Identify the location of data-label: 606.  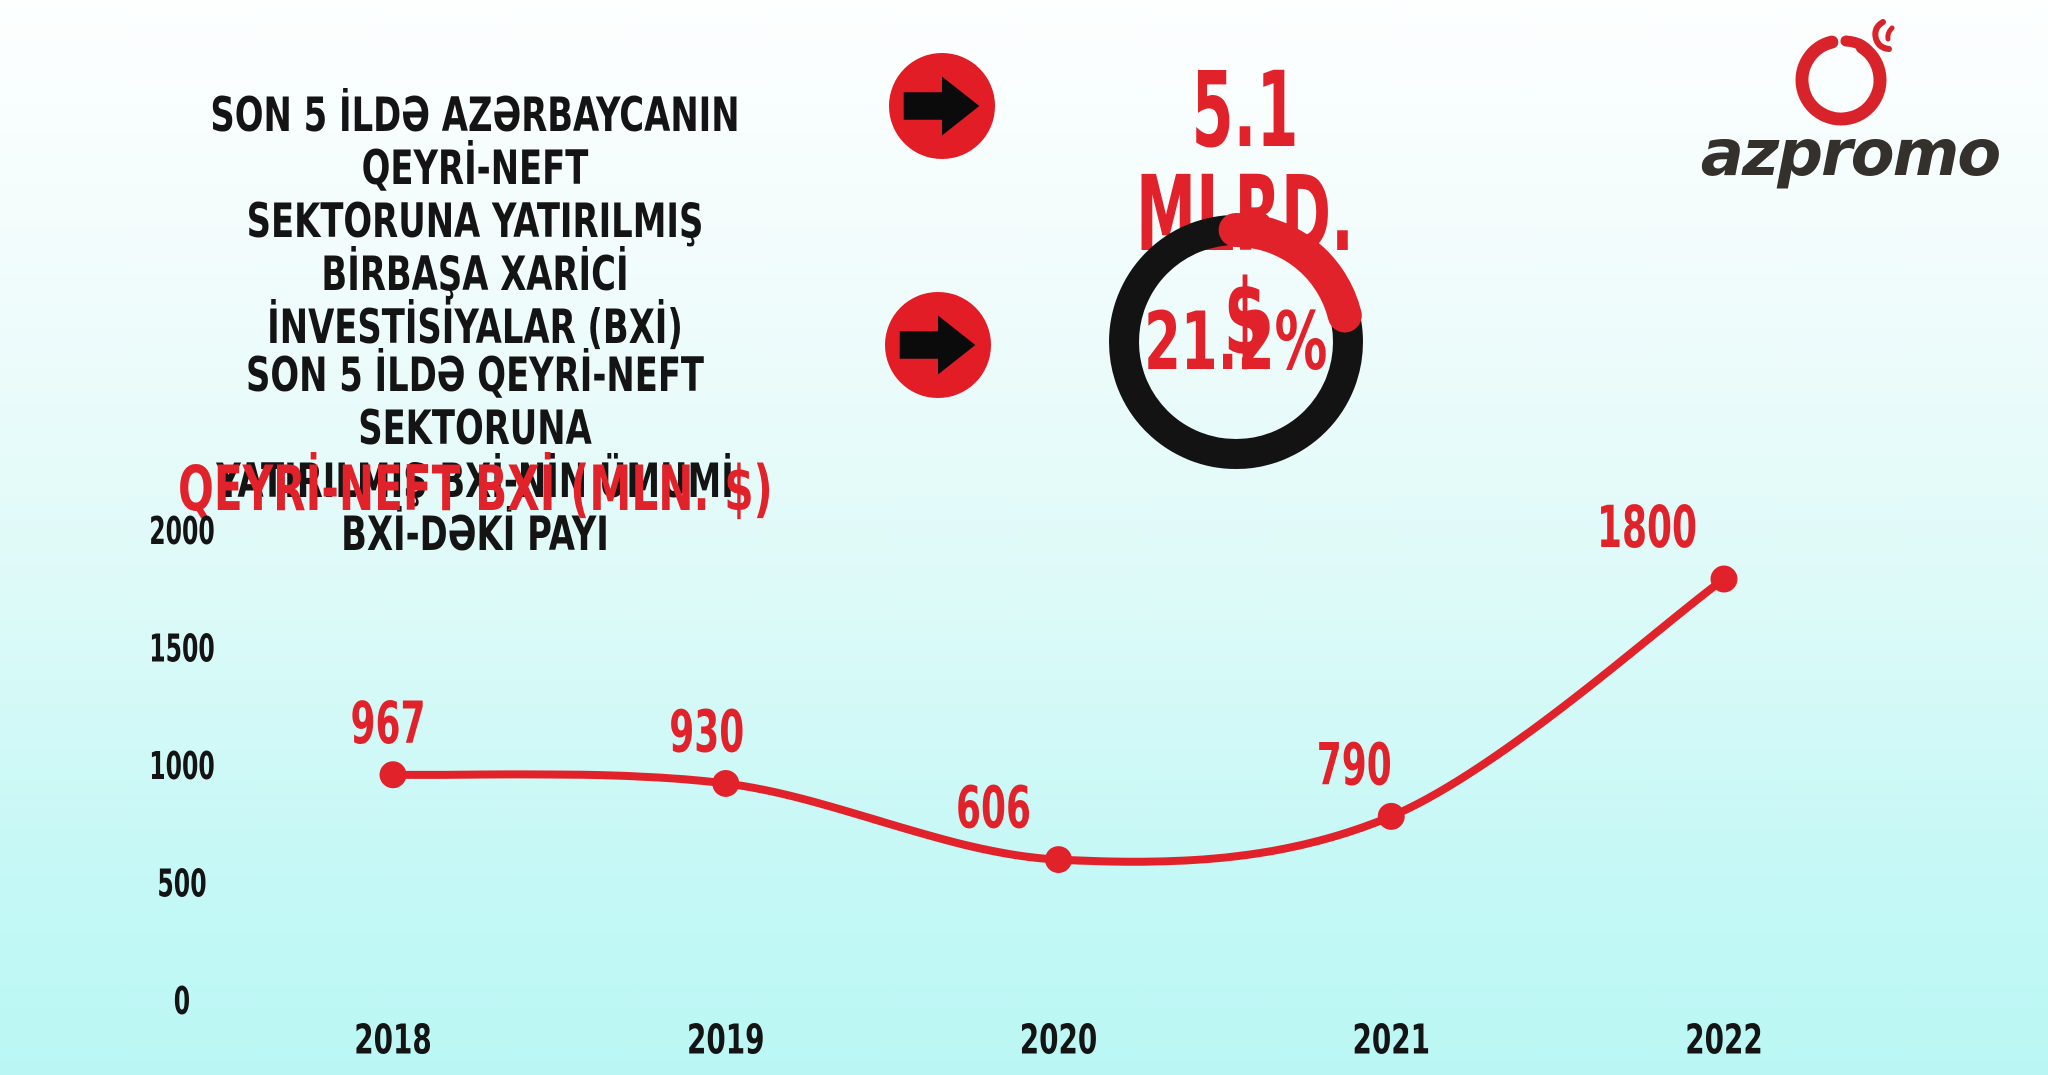
(993, 808).